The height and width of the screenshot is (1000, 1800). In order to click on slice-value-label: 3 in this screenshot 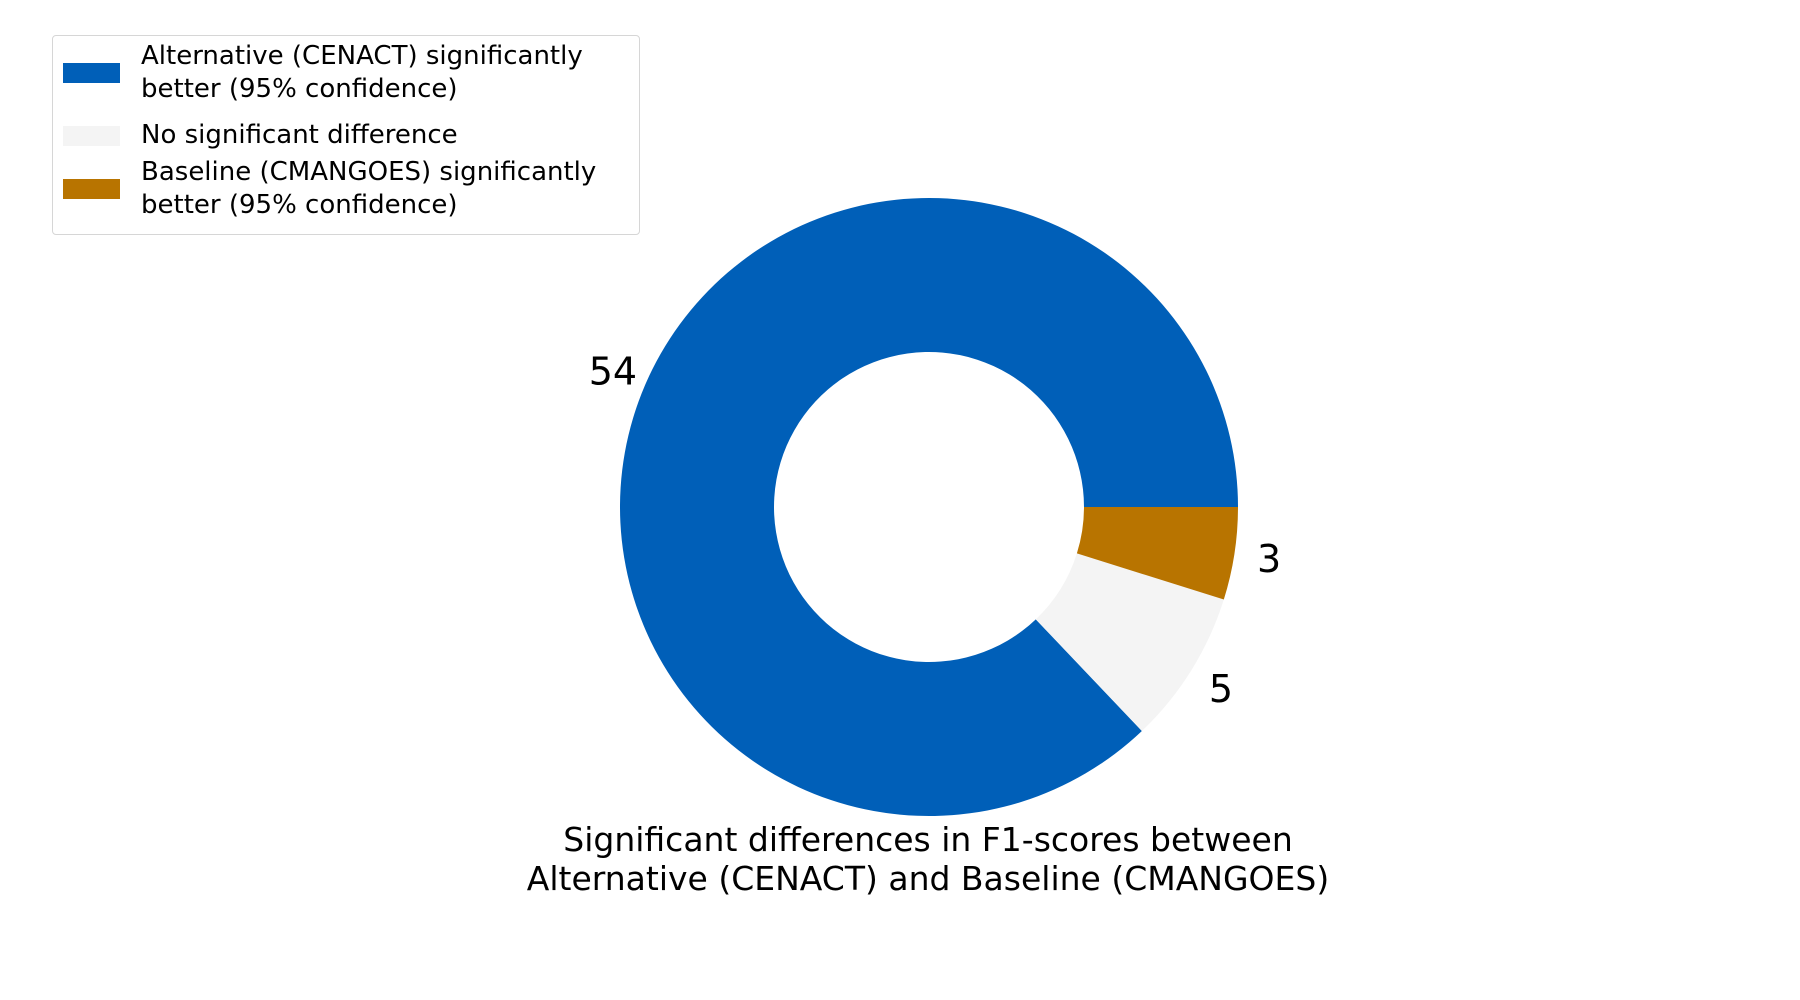, I will do `click(1269, 559)`.